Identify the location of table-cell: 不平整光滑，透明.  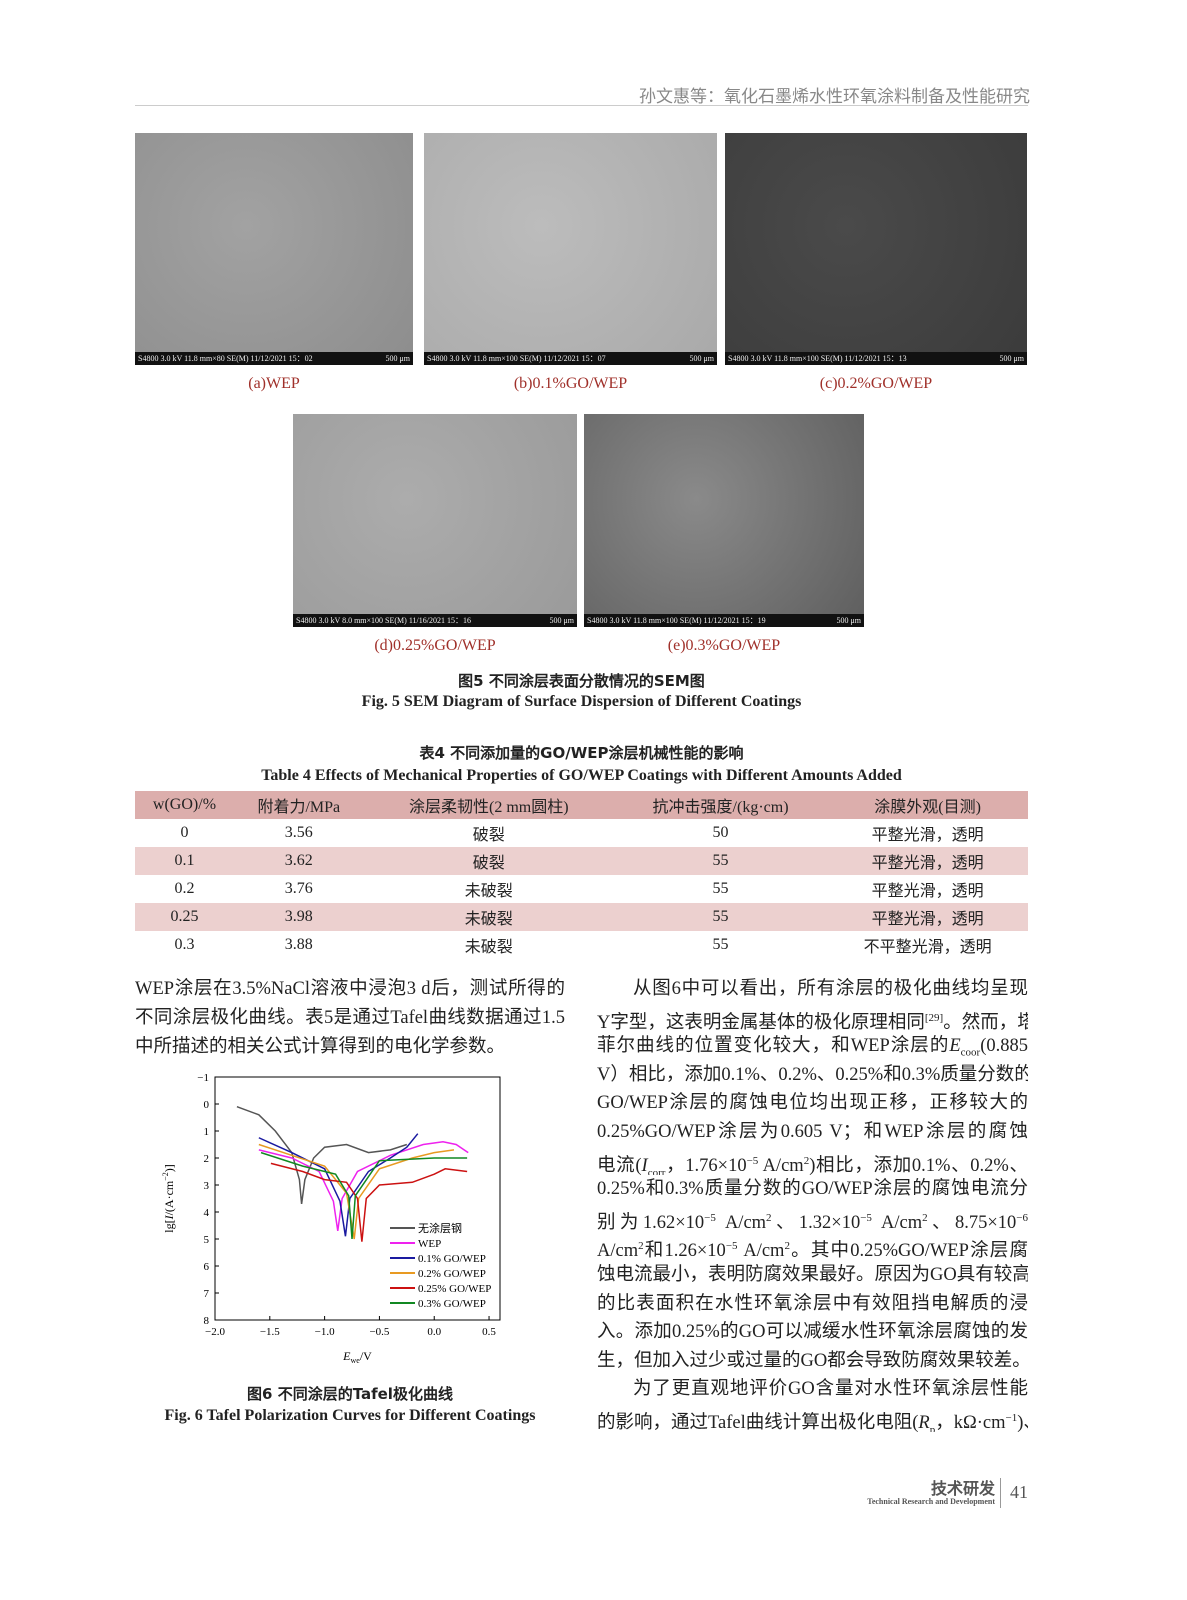
(927, 947).